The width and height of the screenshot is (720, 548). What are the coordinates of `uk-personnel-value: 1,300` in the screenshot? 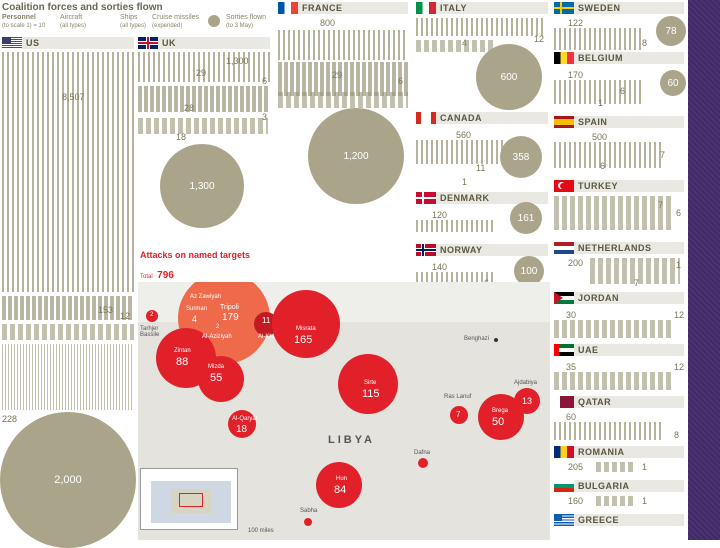 It's located at (237, 61).